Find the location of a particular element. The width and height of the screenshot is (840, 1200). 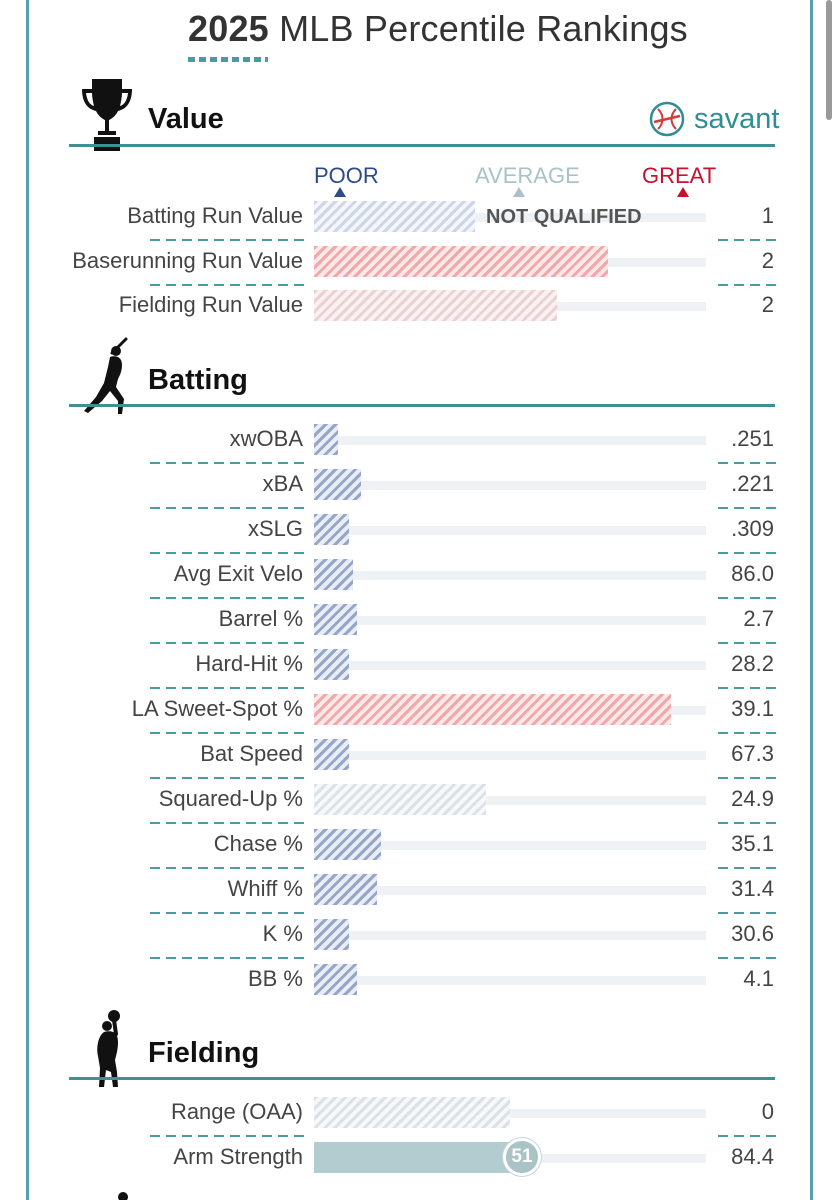

batter-silhouette-icon is located at coordinates (106, 375).